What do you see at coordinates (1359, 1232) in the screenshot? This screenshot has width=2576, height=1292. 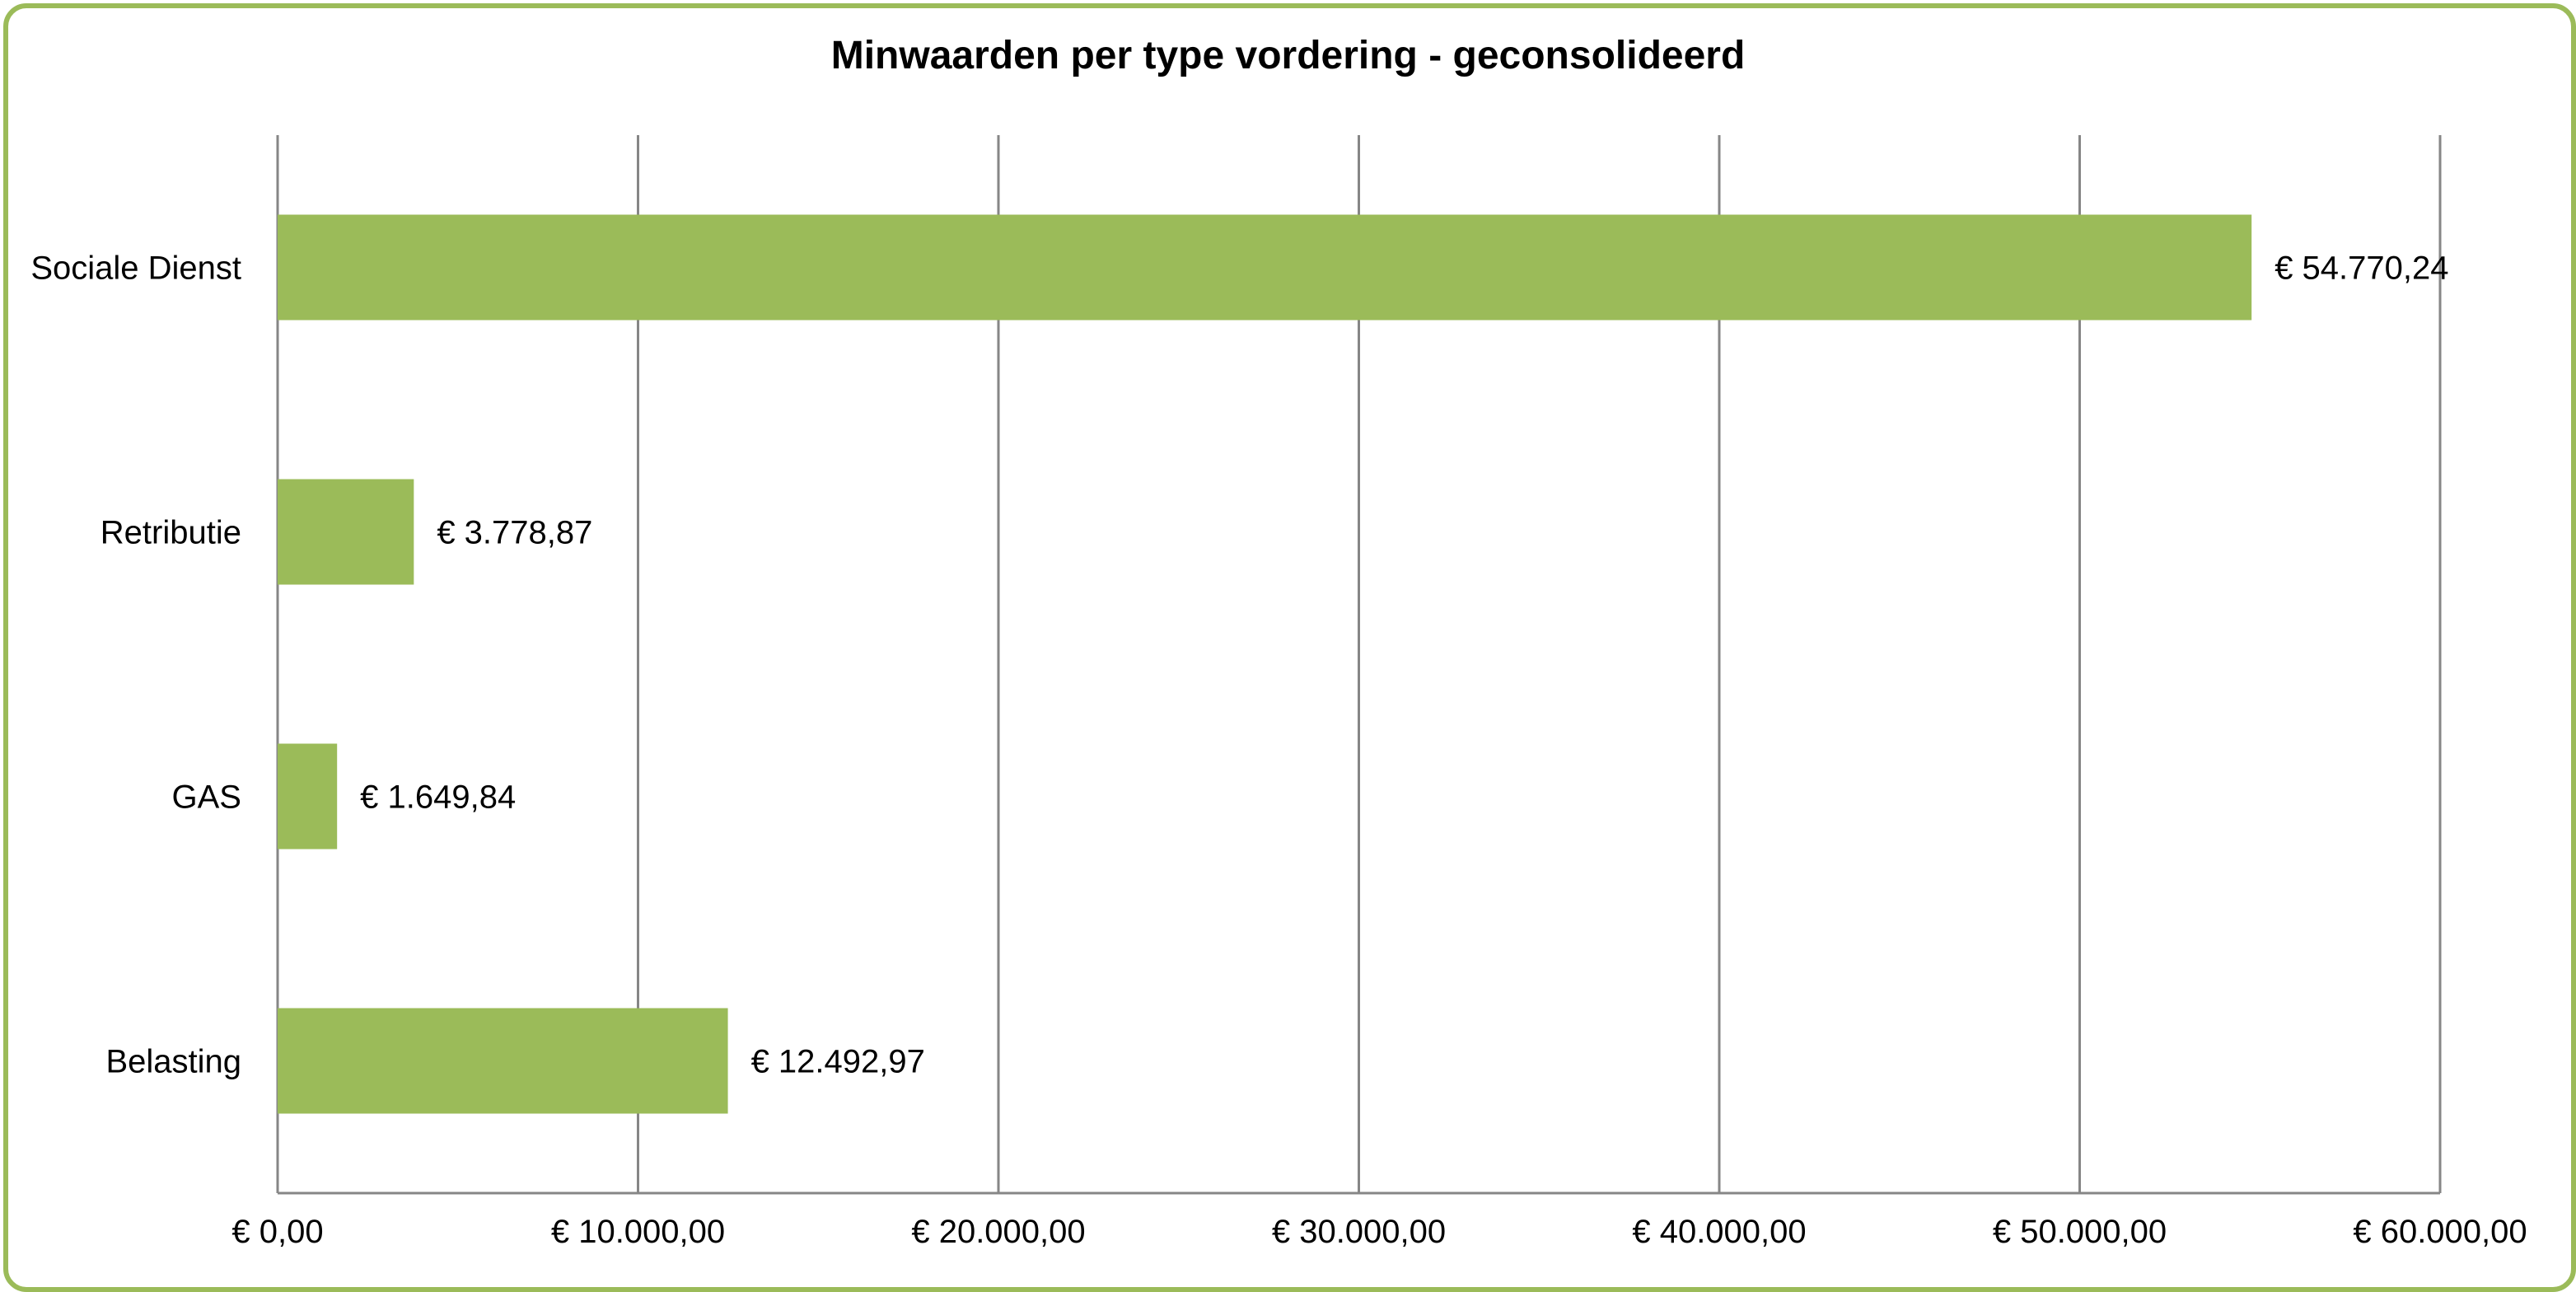 I see `x-tick-label: € 30.000,00` at bounding box center [1359, 1232].